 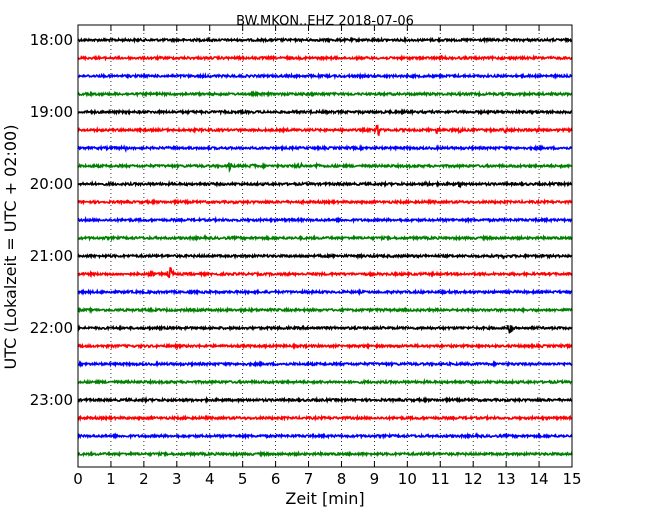 I want to click on x-tick-label: 0, so click(x=78, y=479).